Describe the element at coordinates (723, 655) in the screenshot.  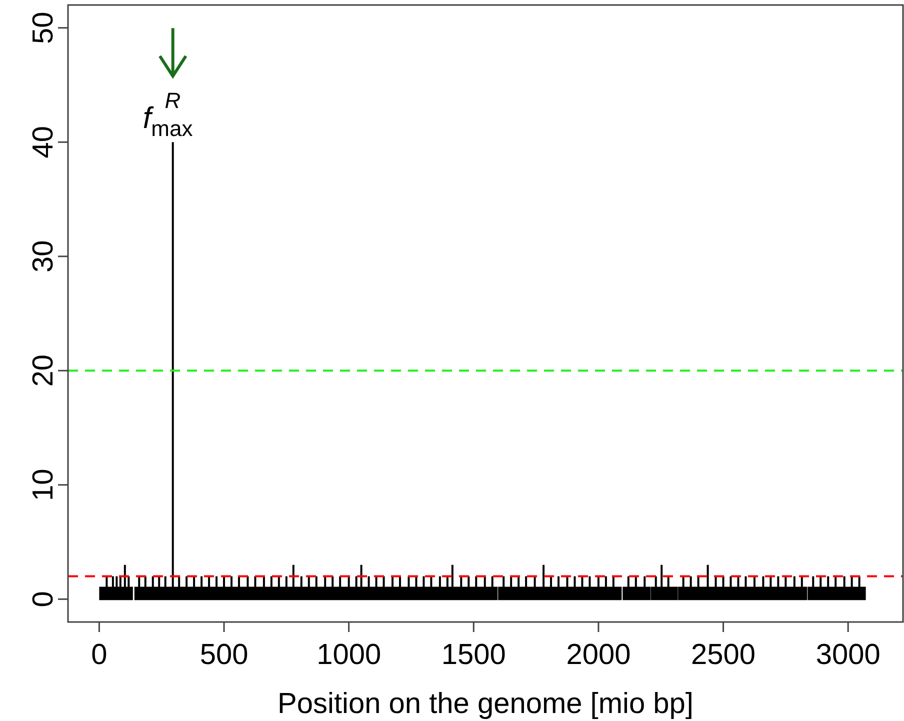
I see `x-tick-label: 2500` at that location.